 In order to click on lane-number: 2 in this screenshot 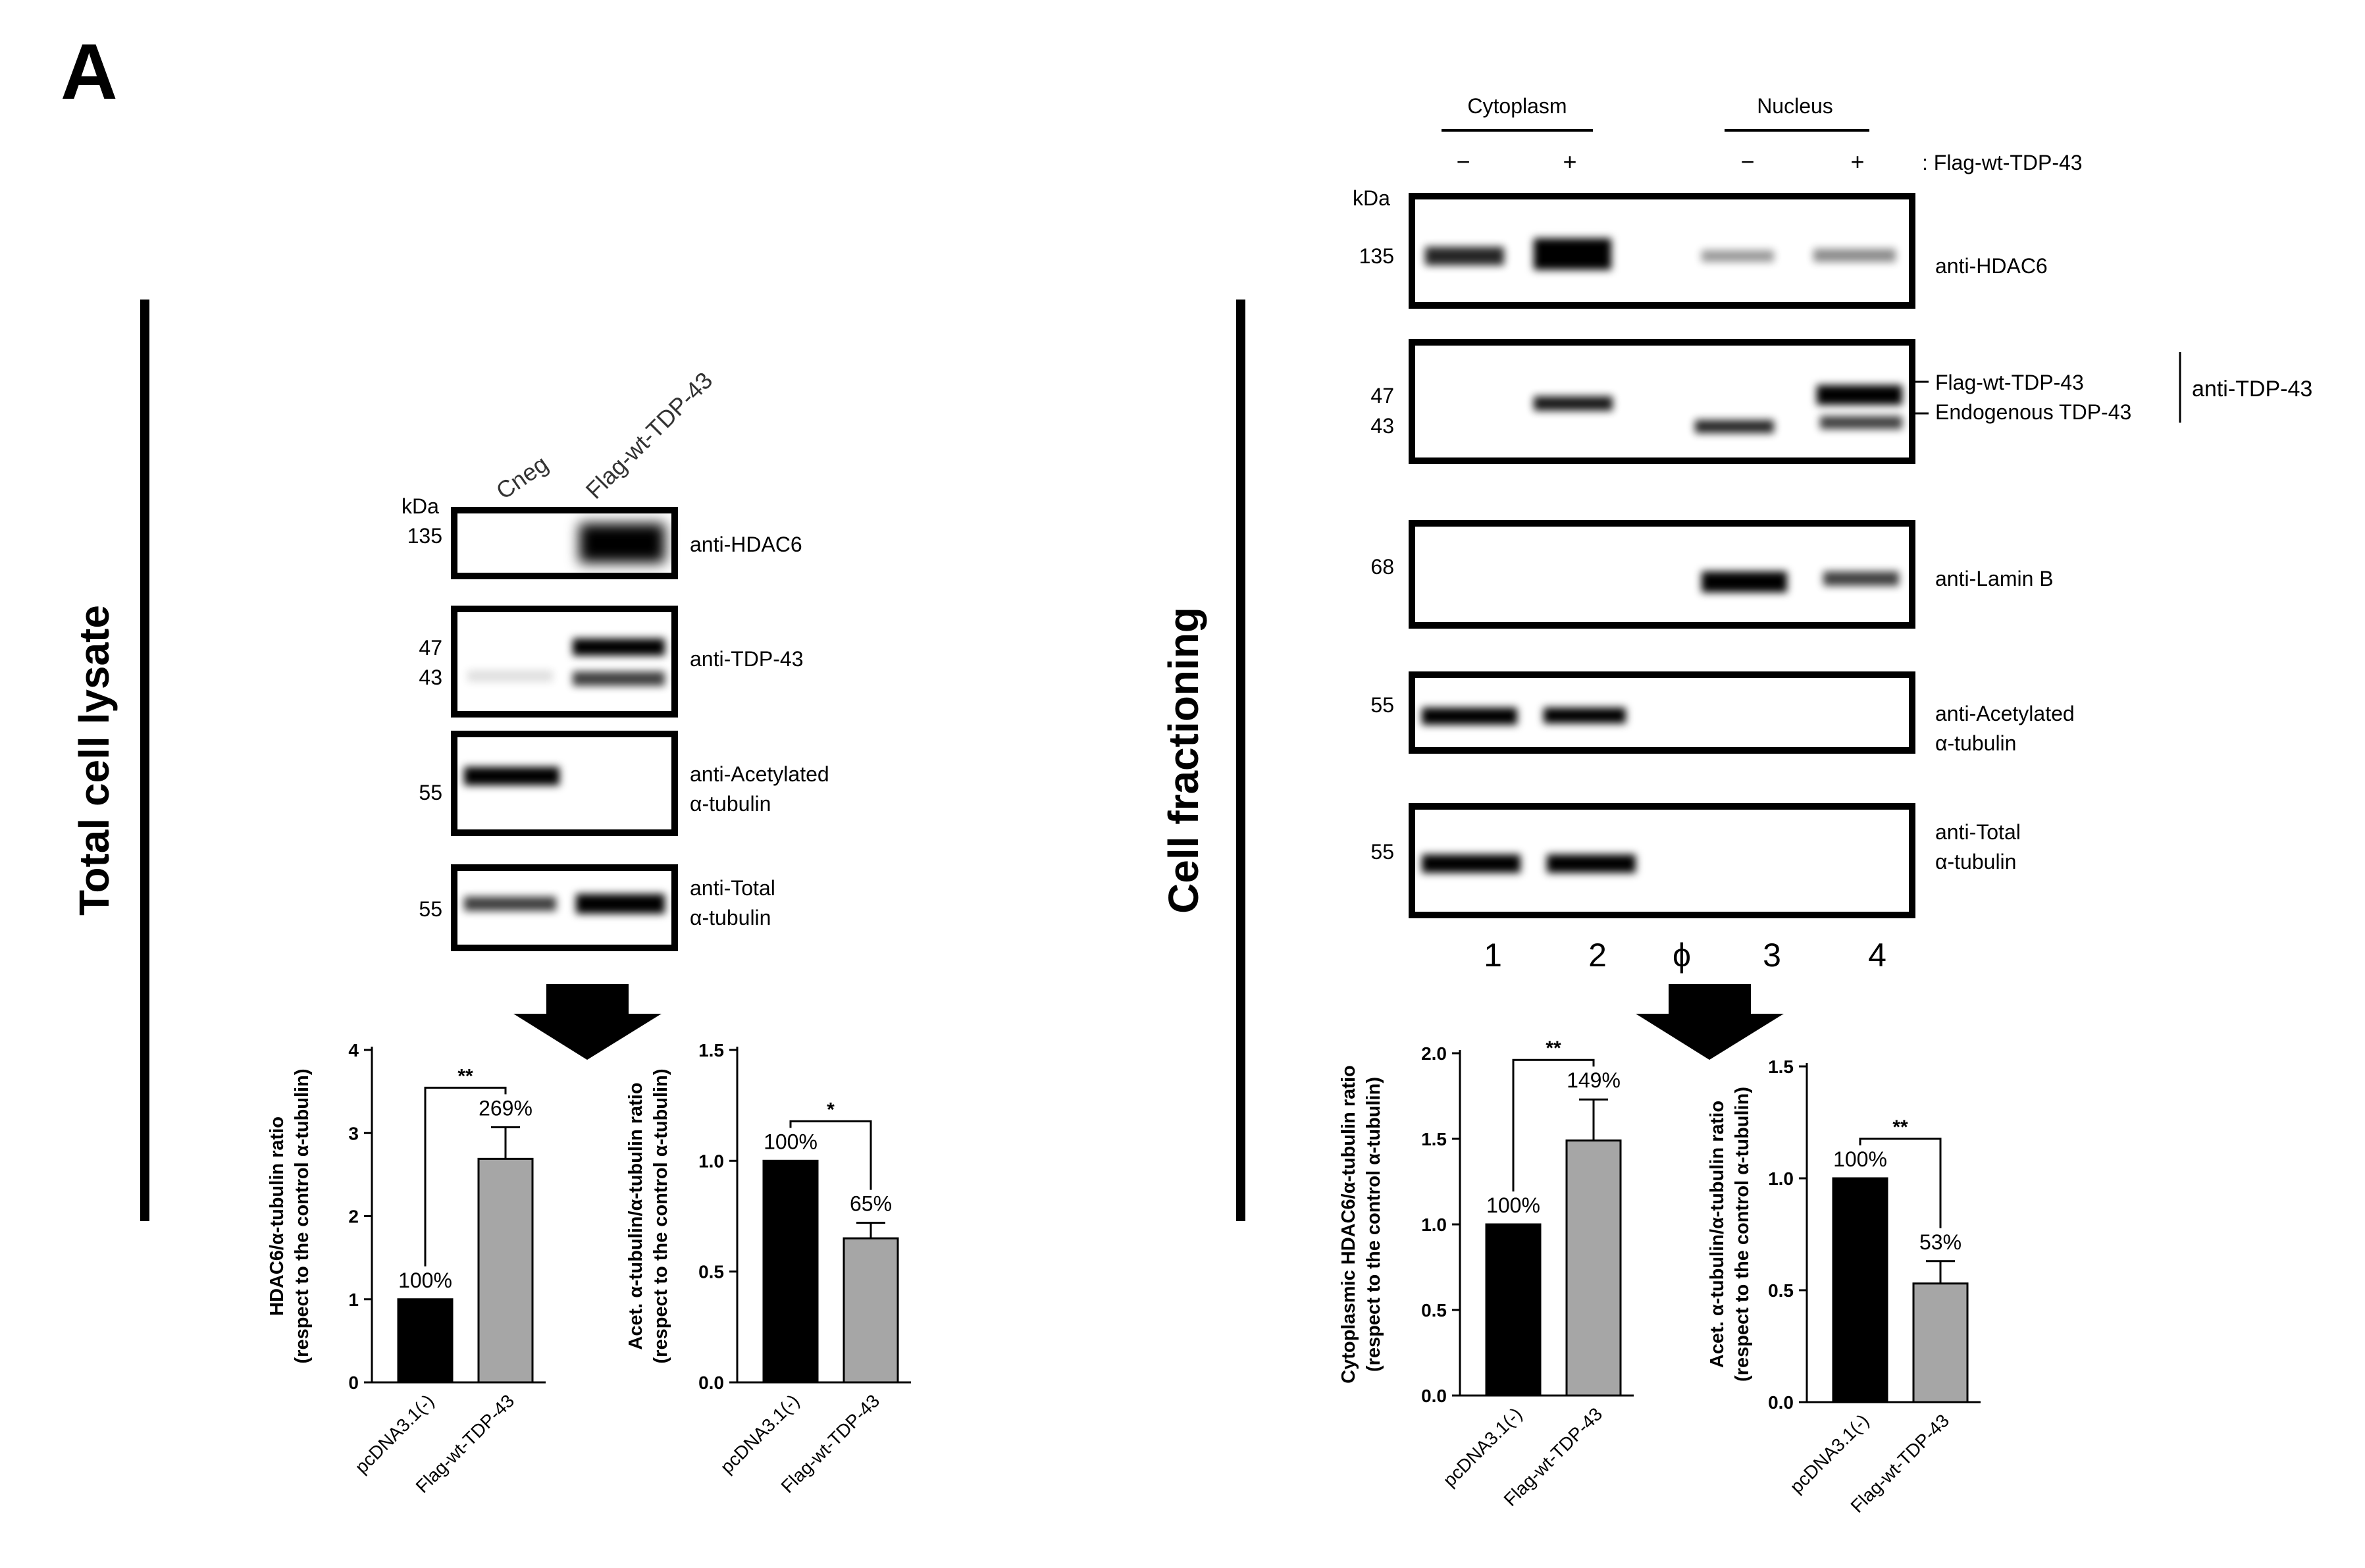, I will do `click(1597, 955)`.